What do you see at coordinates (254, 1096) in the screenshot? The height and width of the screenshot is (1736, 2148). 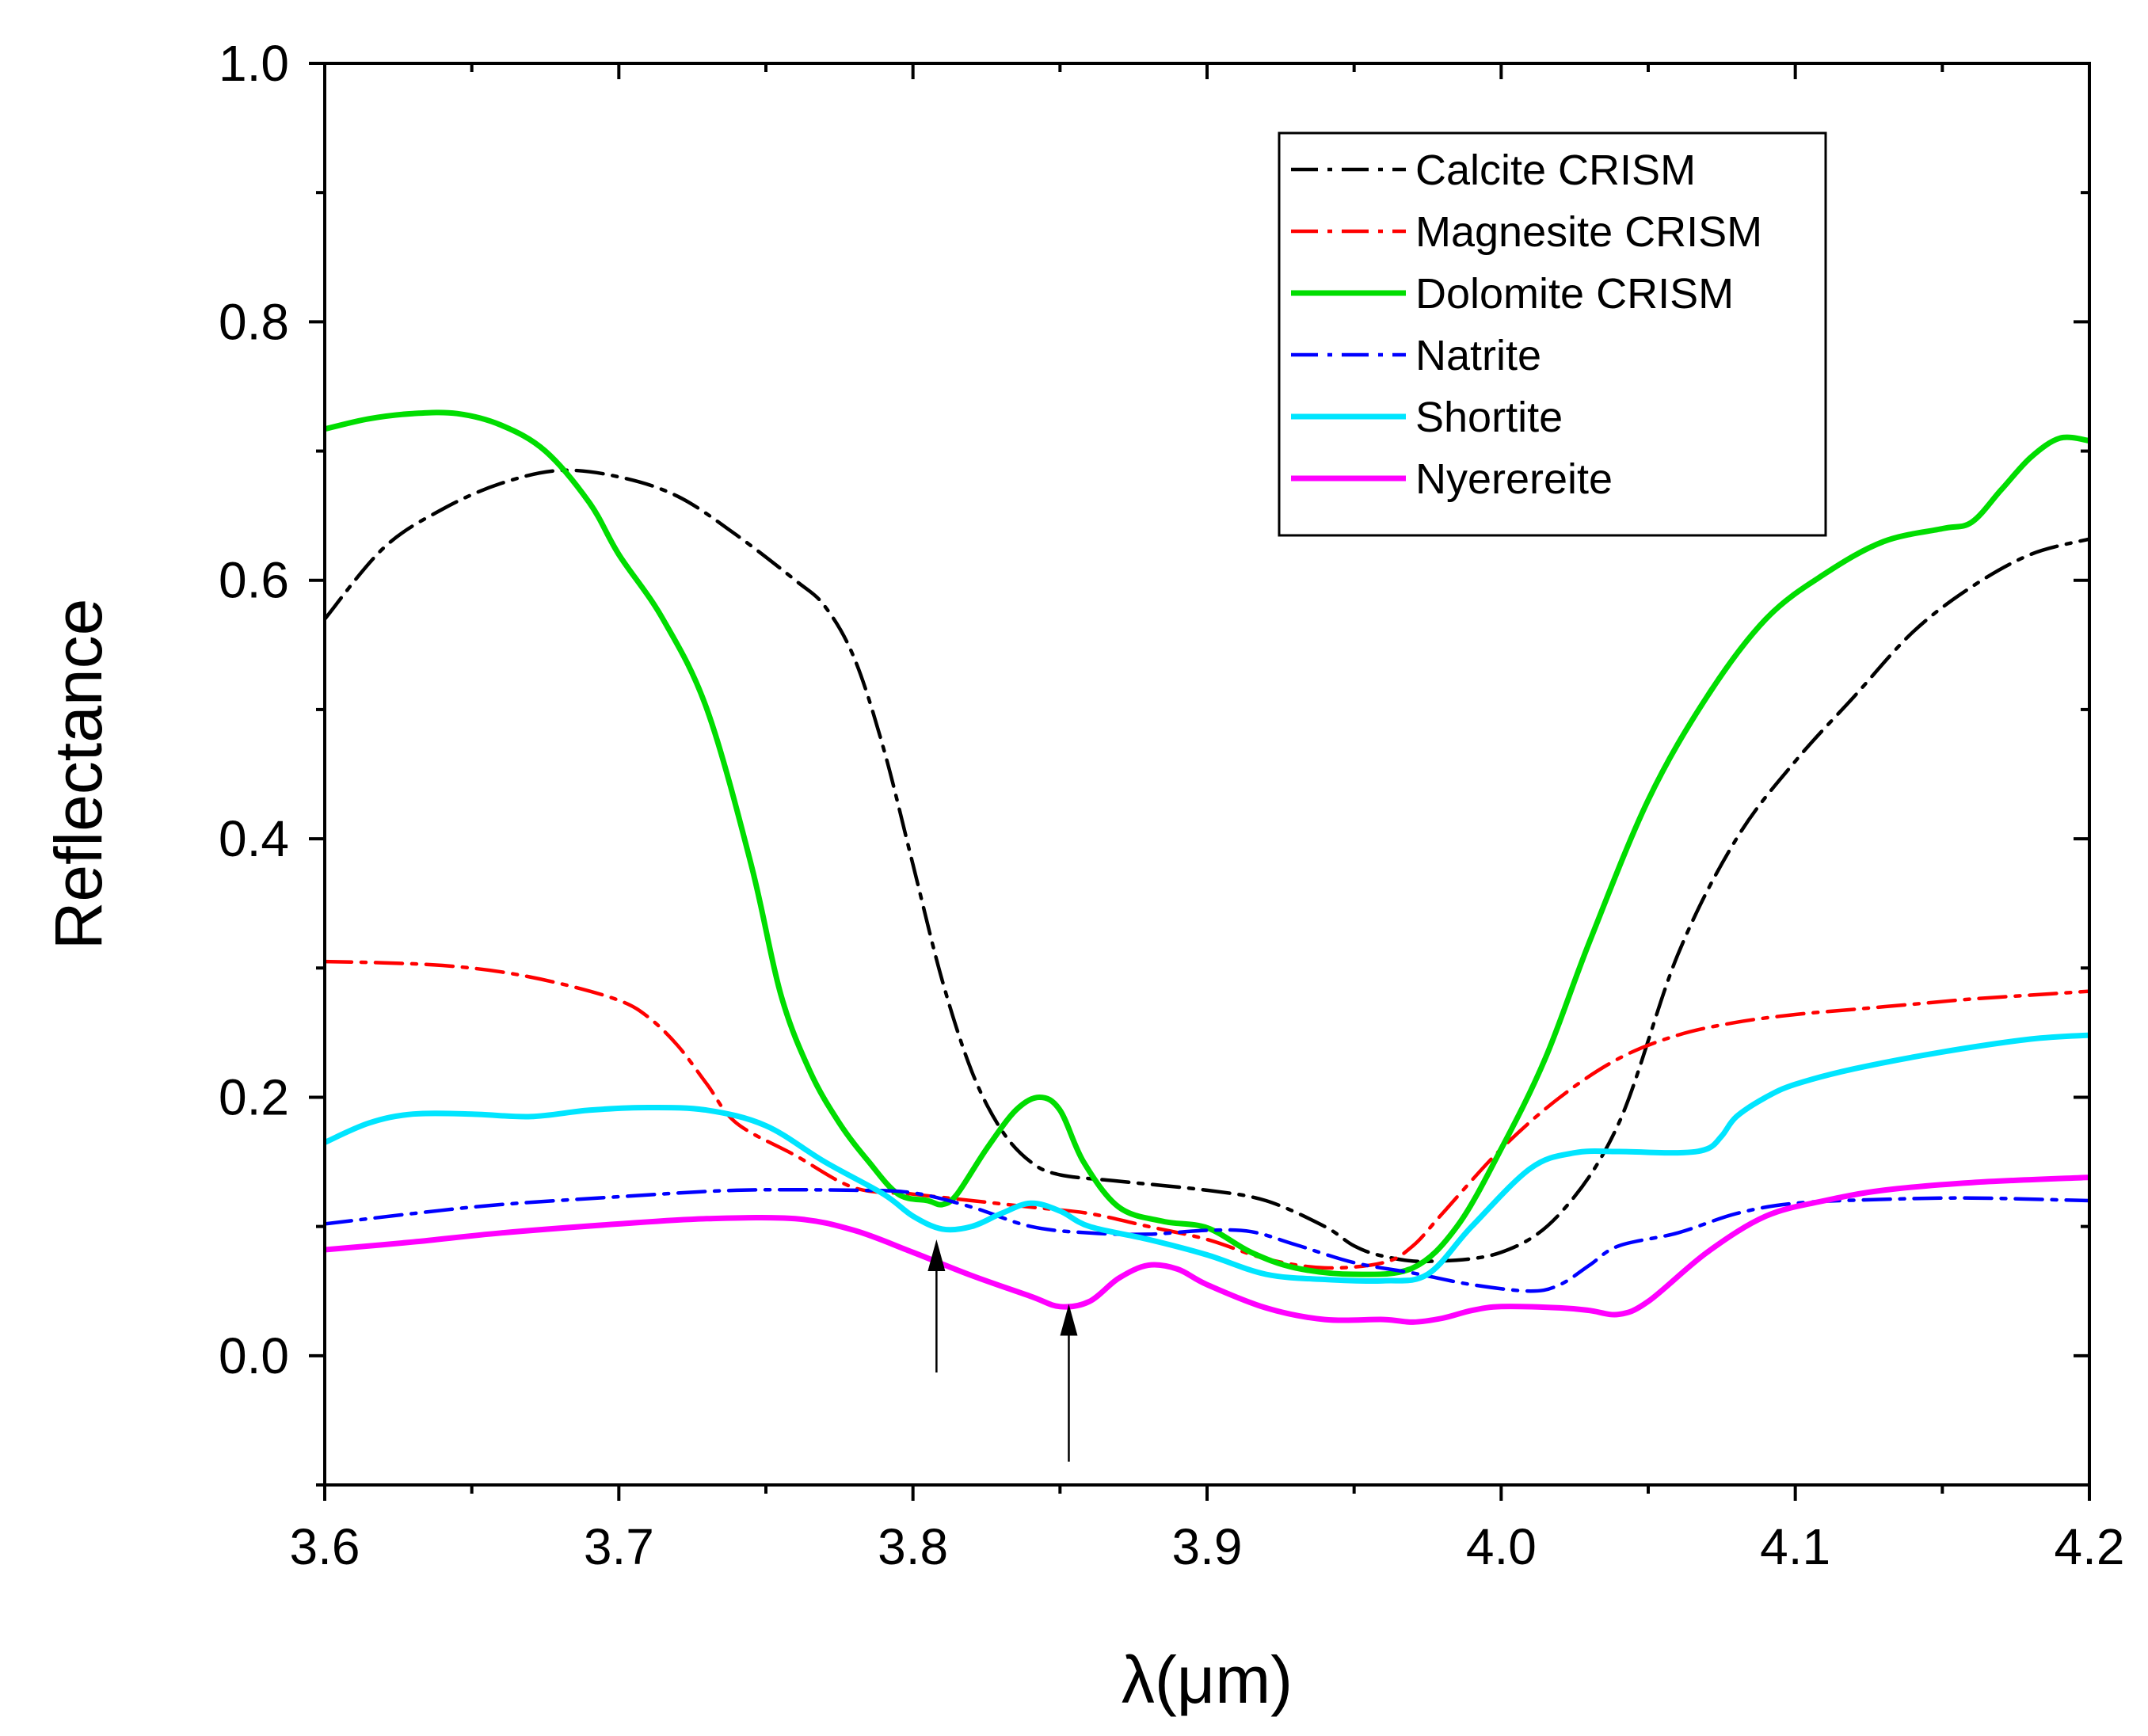 I see `y-tick-label: 0.2` at bounding box center [254, 1096].